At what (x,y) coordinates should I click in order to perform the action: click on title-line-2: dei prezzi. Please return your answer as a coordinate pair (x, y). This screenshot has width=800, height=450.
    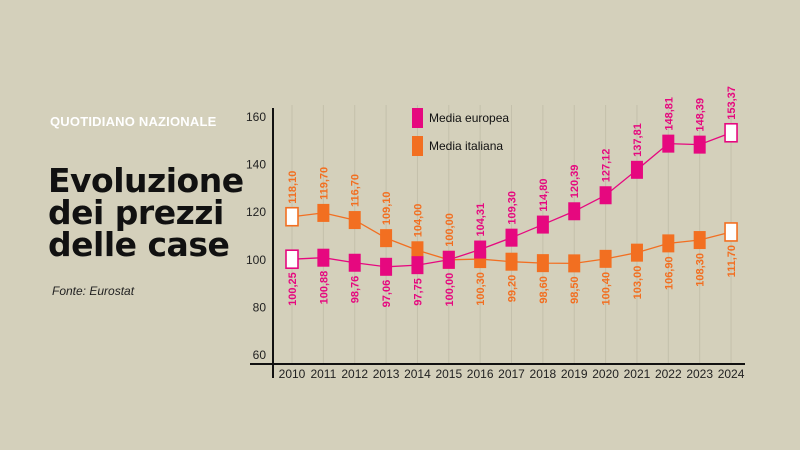
    Looking at the image, I should click on (136, 212).